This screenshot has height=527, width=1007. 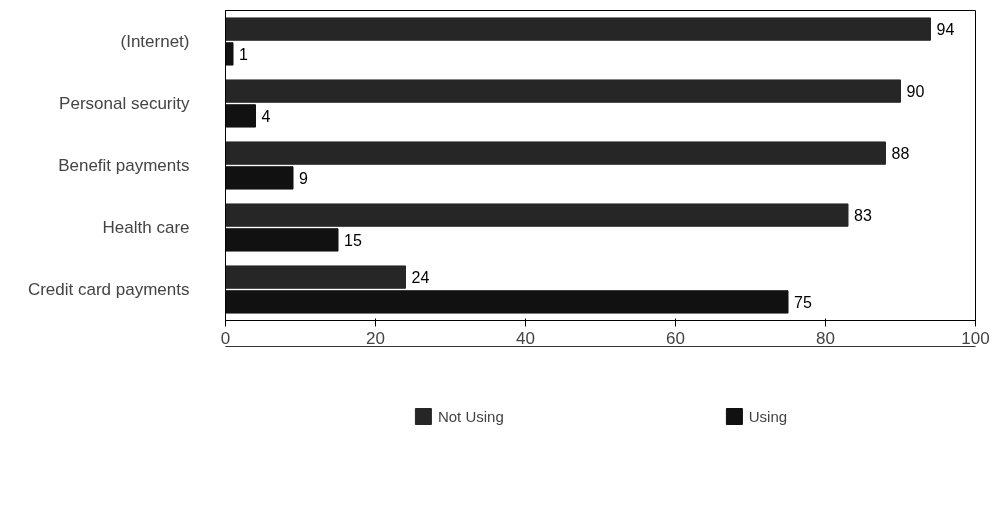 I want to click on x-tick-label: 60, so click(x=675, y=338).